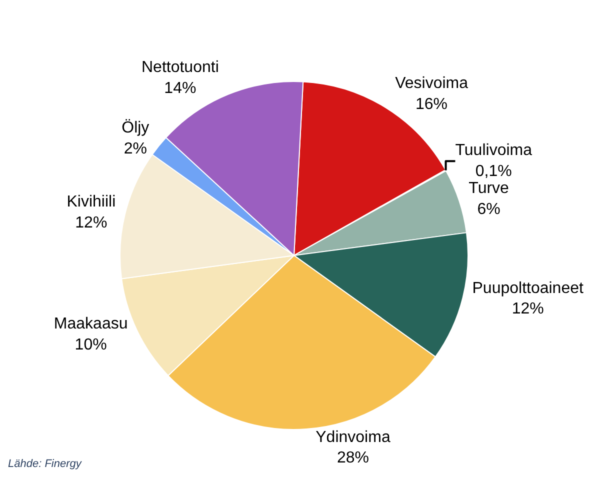  What do you see at coordinates (90, 345) in the screenshot?
I see `data-label: 10%` at bounding box center [90, 345].